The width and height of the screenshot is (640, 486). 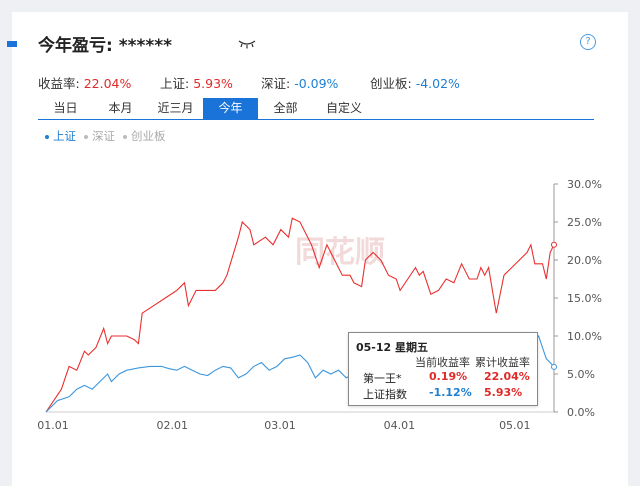 I want to click on tooltip-row-cumulative: 5.93%, so click(x=503, y=392).